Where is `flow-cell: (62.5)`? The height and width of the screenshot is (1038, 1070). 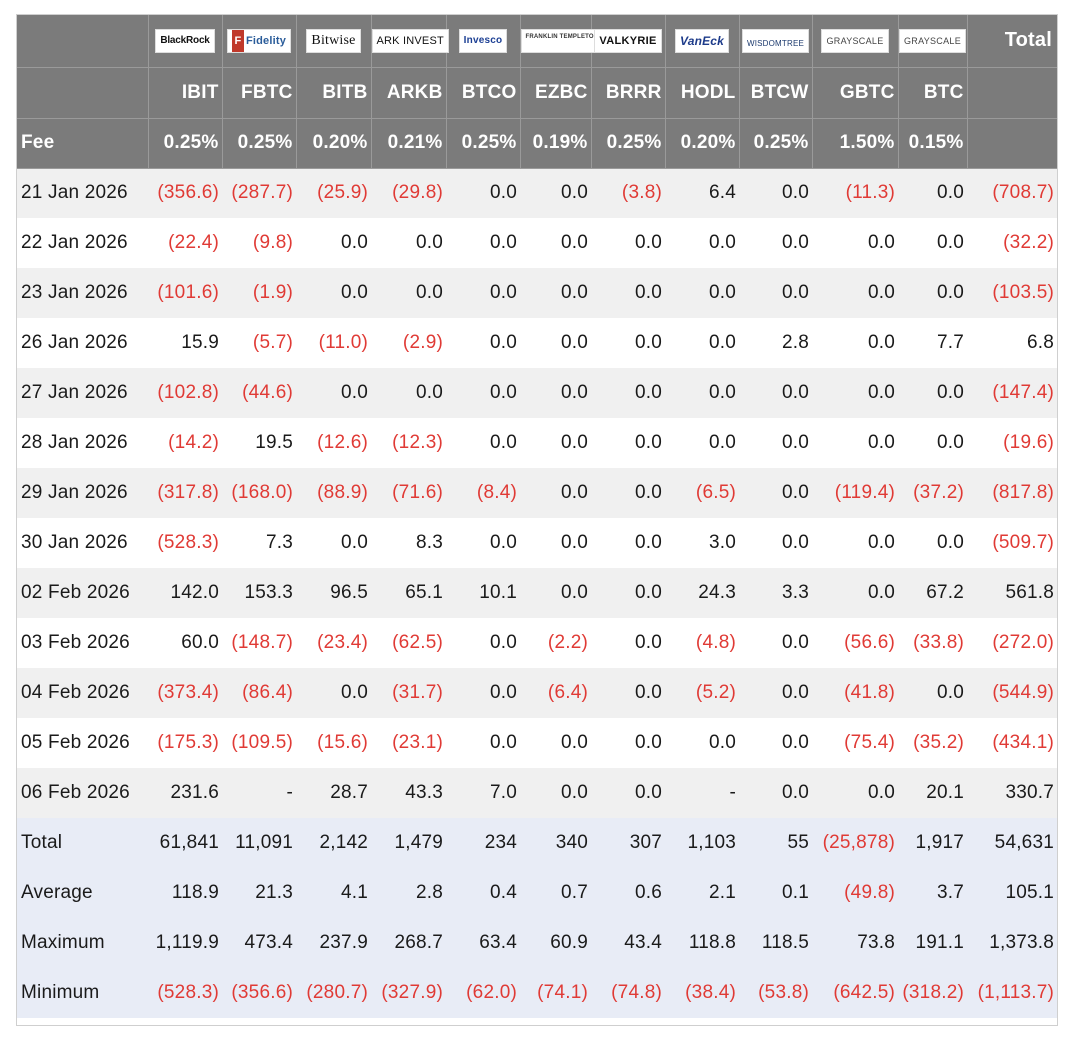
flow-cell: (62.5) is located at coordinates (408, 643).